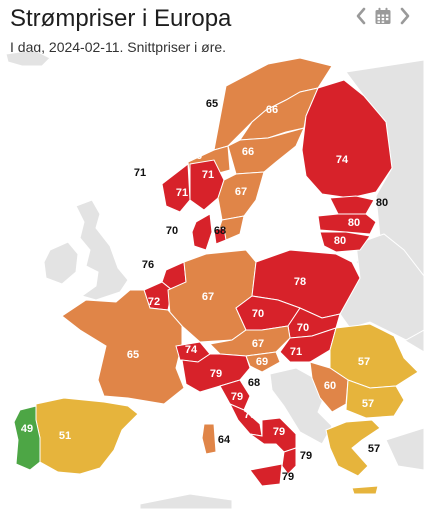 This screenshot has width=424, height=509. Describe the element at coordinates (61, 263) in the screenshot. I see `ireland-shape` at that location.